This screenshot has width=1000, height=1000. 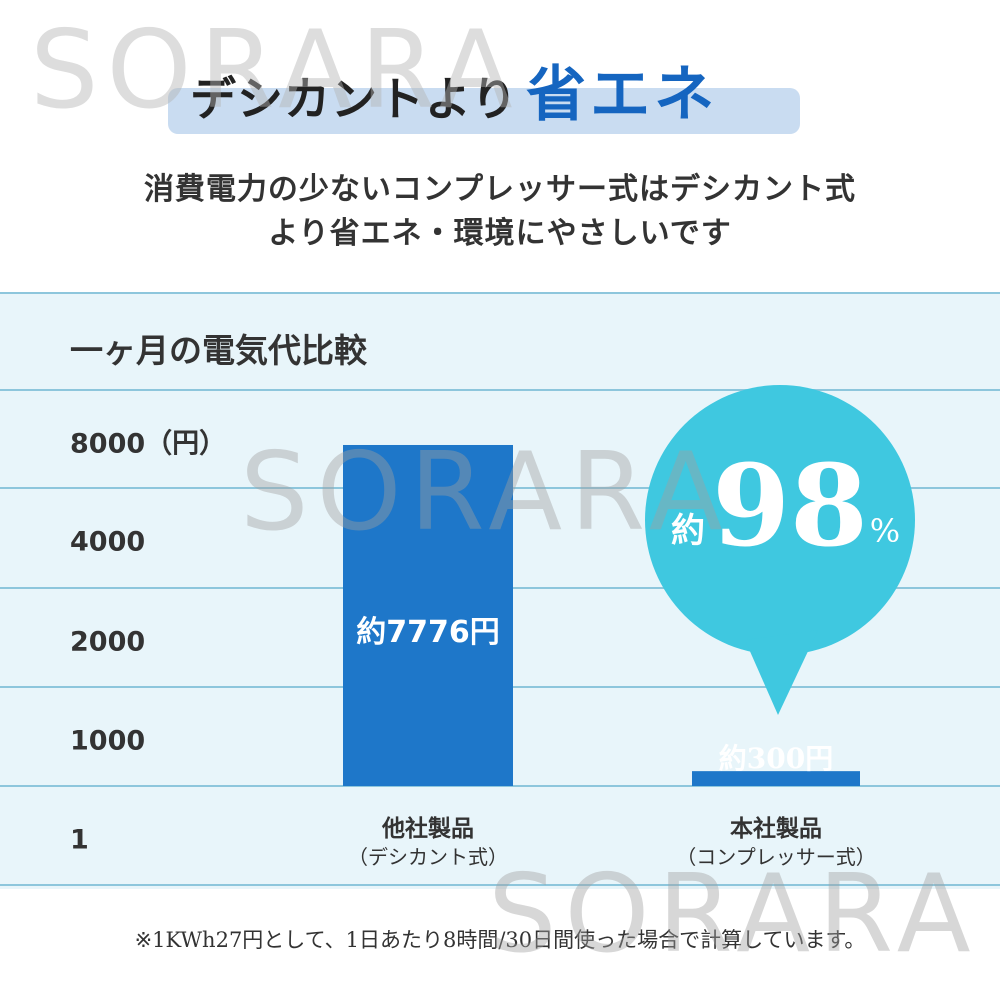 I want to click on bar-data-label: 約7776円, so click(x=428, y=632).